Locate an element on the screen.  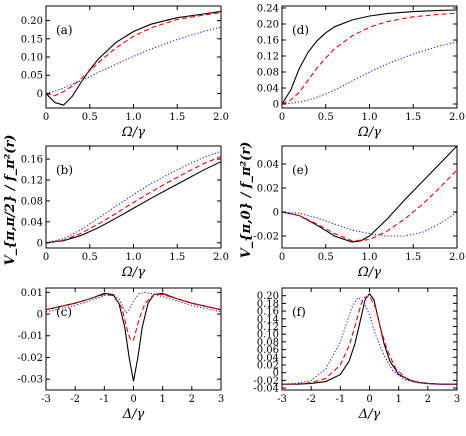
x-tick-label: -3 is located at coordinates (282, 399).